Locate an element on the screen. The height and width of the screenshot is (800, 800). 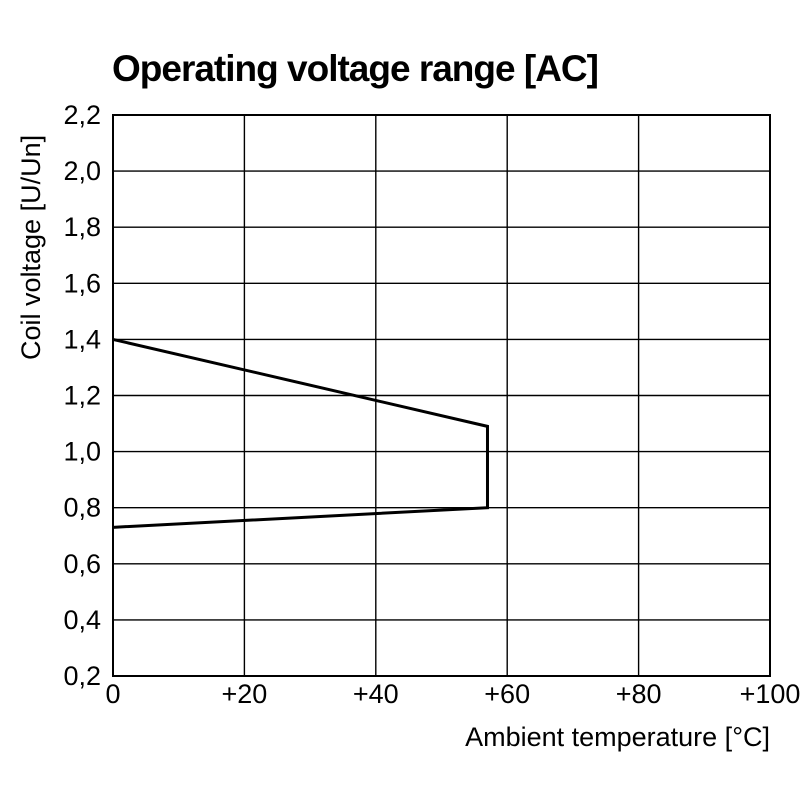
x-axis-label: Ambient temperature [°C] is located at coordinates (617, 737).